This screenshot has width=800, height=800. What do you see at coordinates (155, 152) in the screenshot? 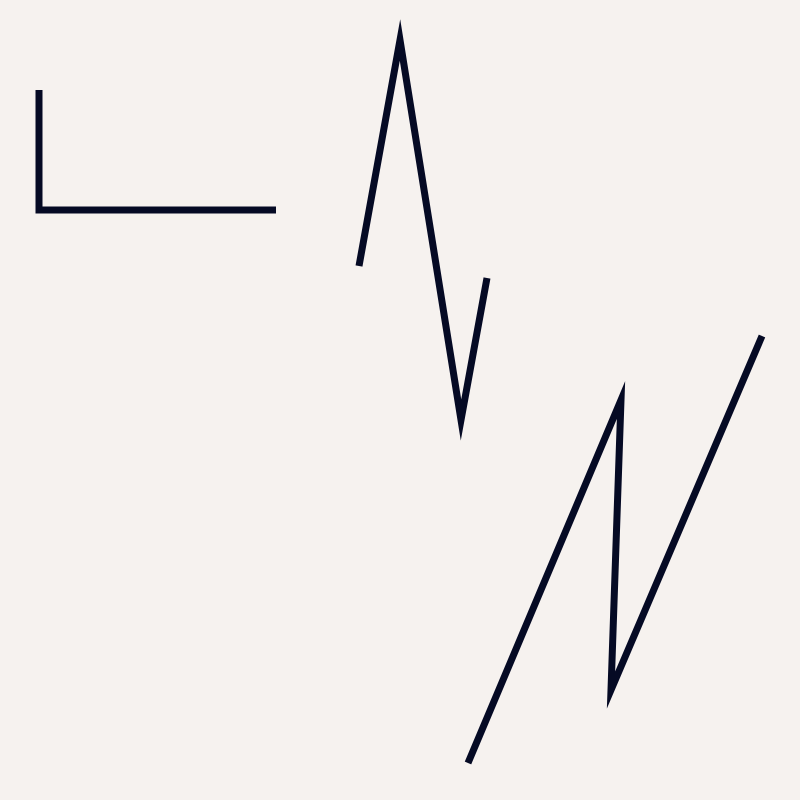
I see `l-shape-stroke` at bounding box center [155, 152].